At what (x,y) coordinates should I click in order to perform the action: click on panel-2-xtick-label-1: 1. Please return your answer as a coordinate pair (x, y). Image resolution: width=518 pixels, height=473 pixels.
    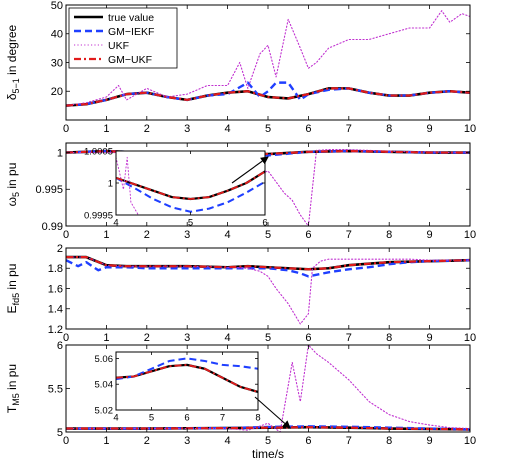
    Looking at the image, I should click on (106, 338).